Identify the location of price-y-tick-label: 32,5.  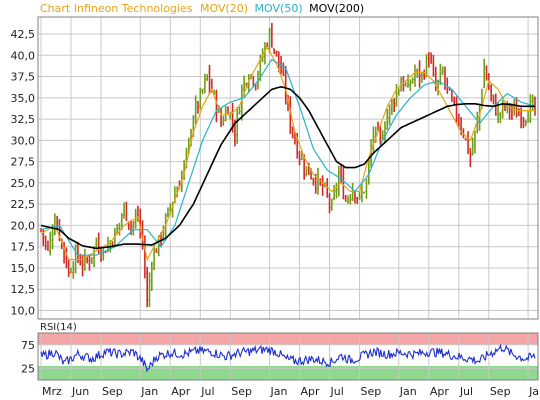
(23, 119).